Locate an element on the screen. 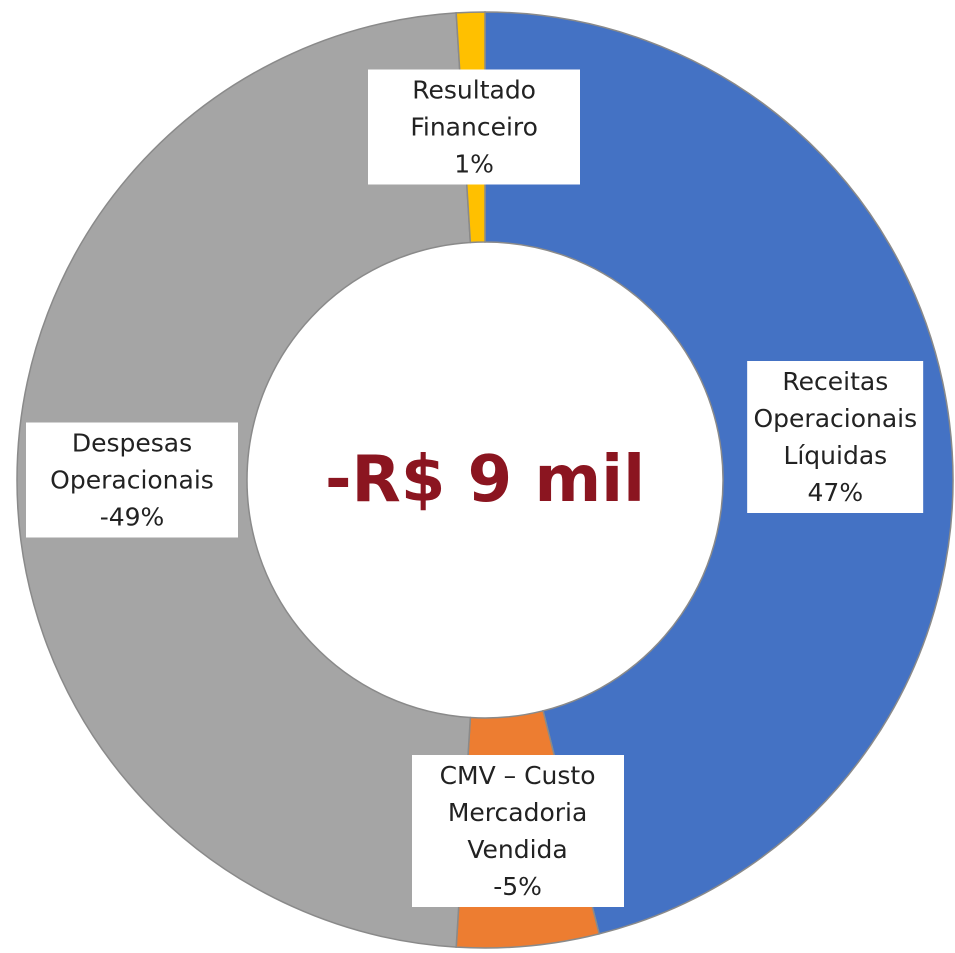  data-label: Despesas Operacionais -49% is located at coordinates (132, 480).